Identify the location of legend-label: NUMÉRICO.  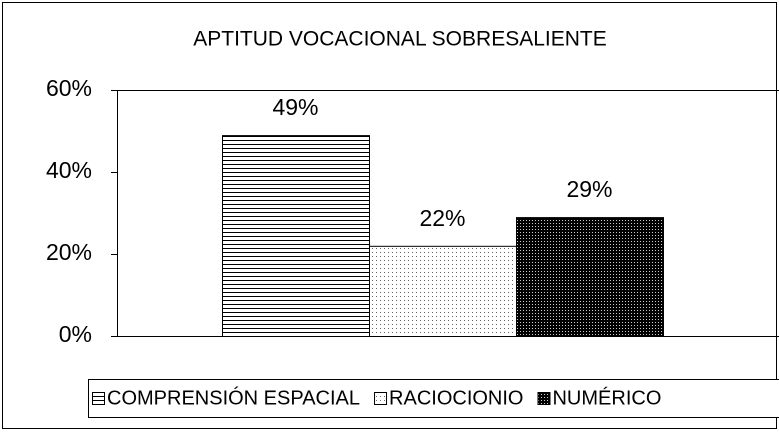
(606, 397).